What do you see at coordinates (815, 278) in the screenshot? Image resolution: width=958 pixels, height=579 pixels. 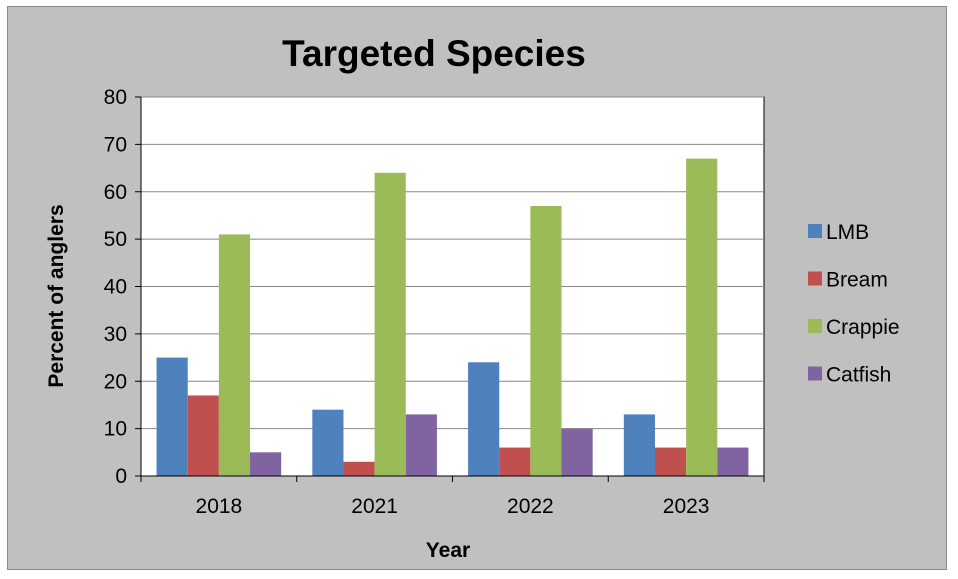 I see `legend-swatch-bream` at bounding box center [815, 278].